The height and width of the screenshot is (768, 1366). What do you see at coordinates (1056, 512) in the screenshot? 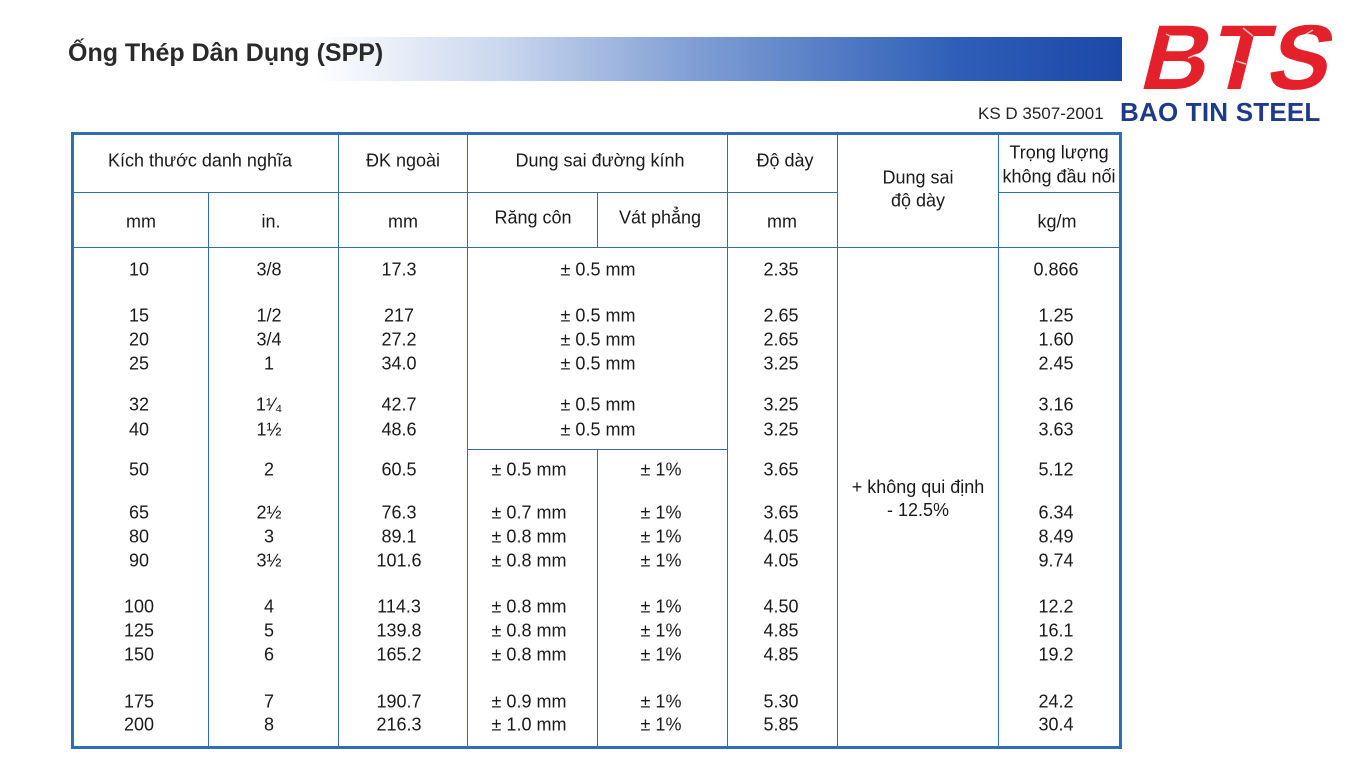
I see `cell-weight: 6.34` at bounding box center [1056, 512].